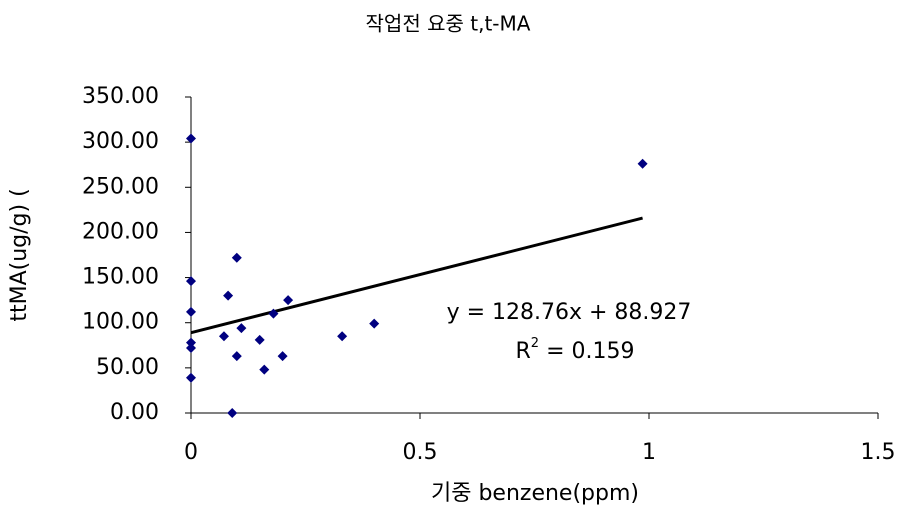 The image size is (905, 516). What do you see at coordinates (120, 186) in the screenshot?
I see `y-tick-label: 250.00` at bounding box center [120, 186].